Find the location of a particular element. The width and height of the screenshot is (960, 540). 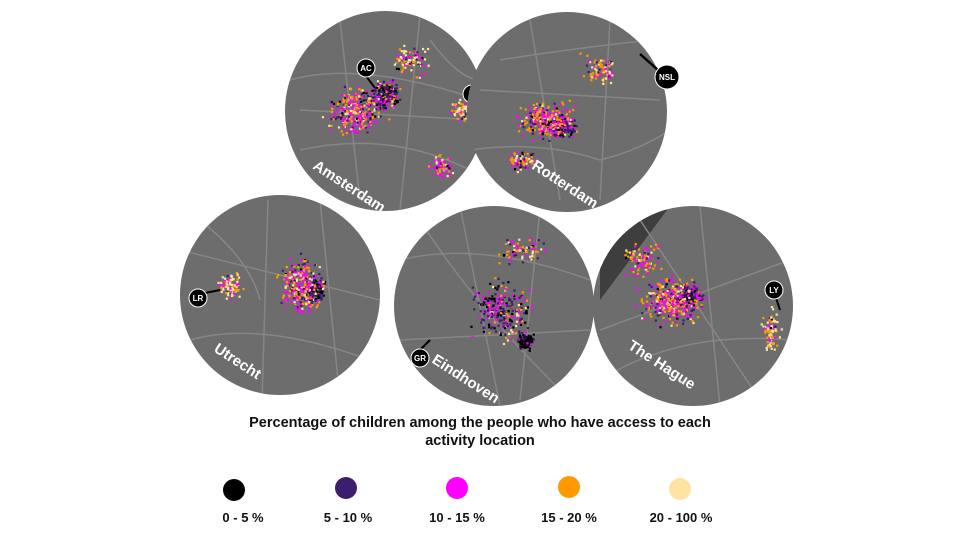

marker-nsl: NSL is located at coordinates (659, 71).